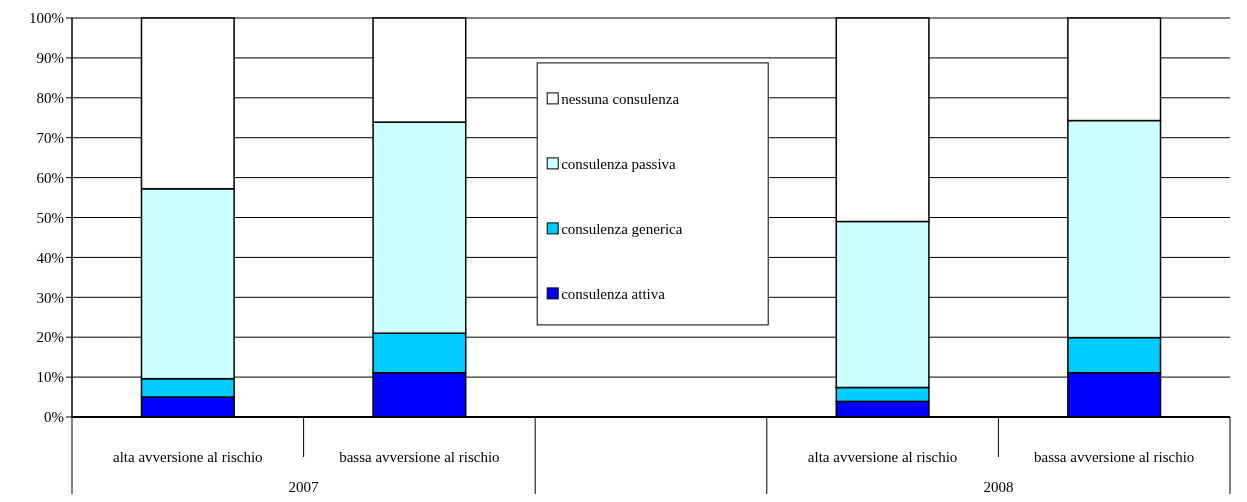 This screenshot has width=1247, height=502. I want to click on y-tick-label: 0%, so click(54, 417).